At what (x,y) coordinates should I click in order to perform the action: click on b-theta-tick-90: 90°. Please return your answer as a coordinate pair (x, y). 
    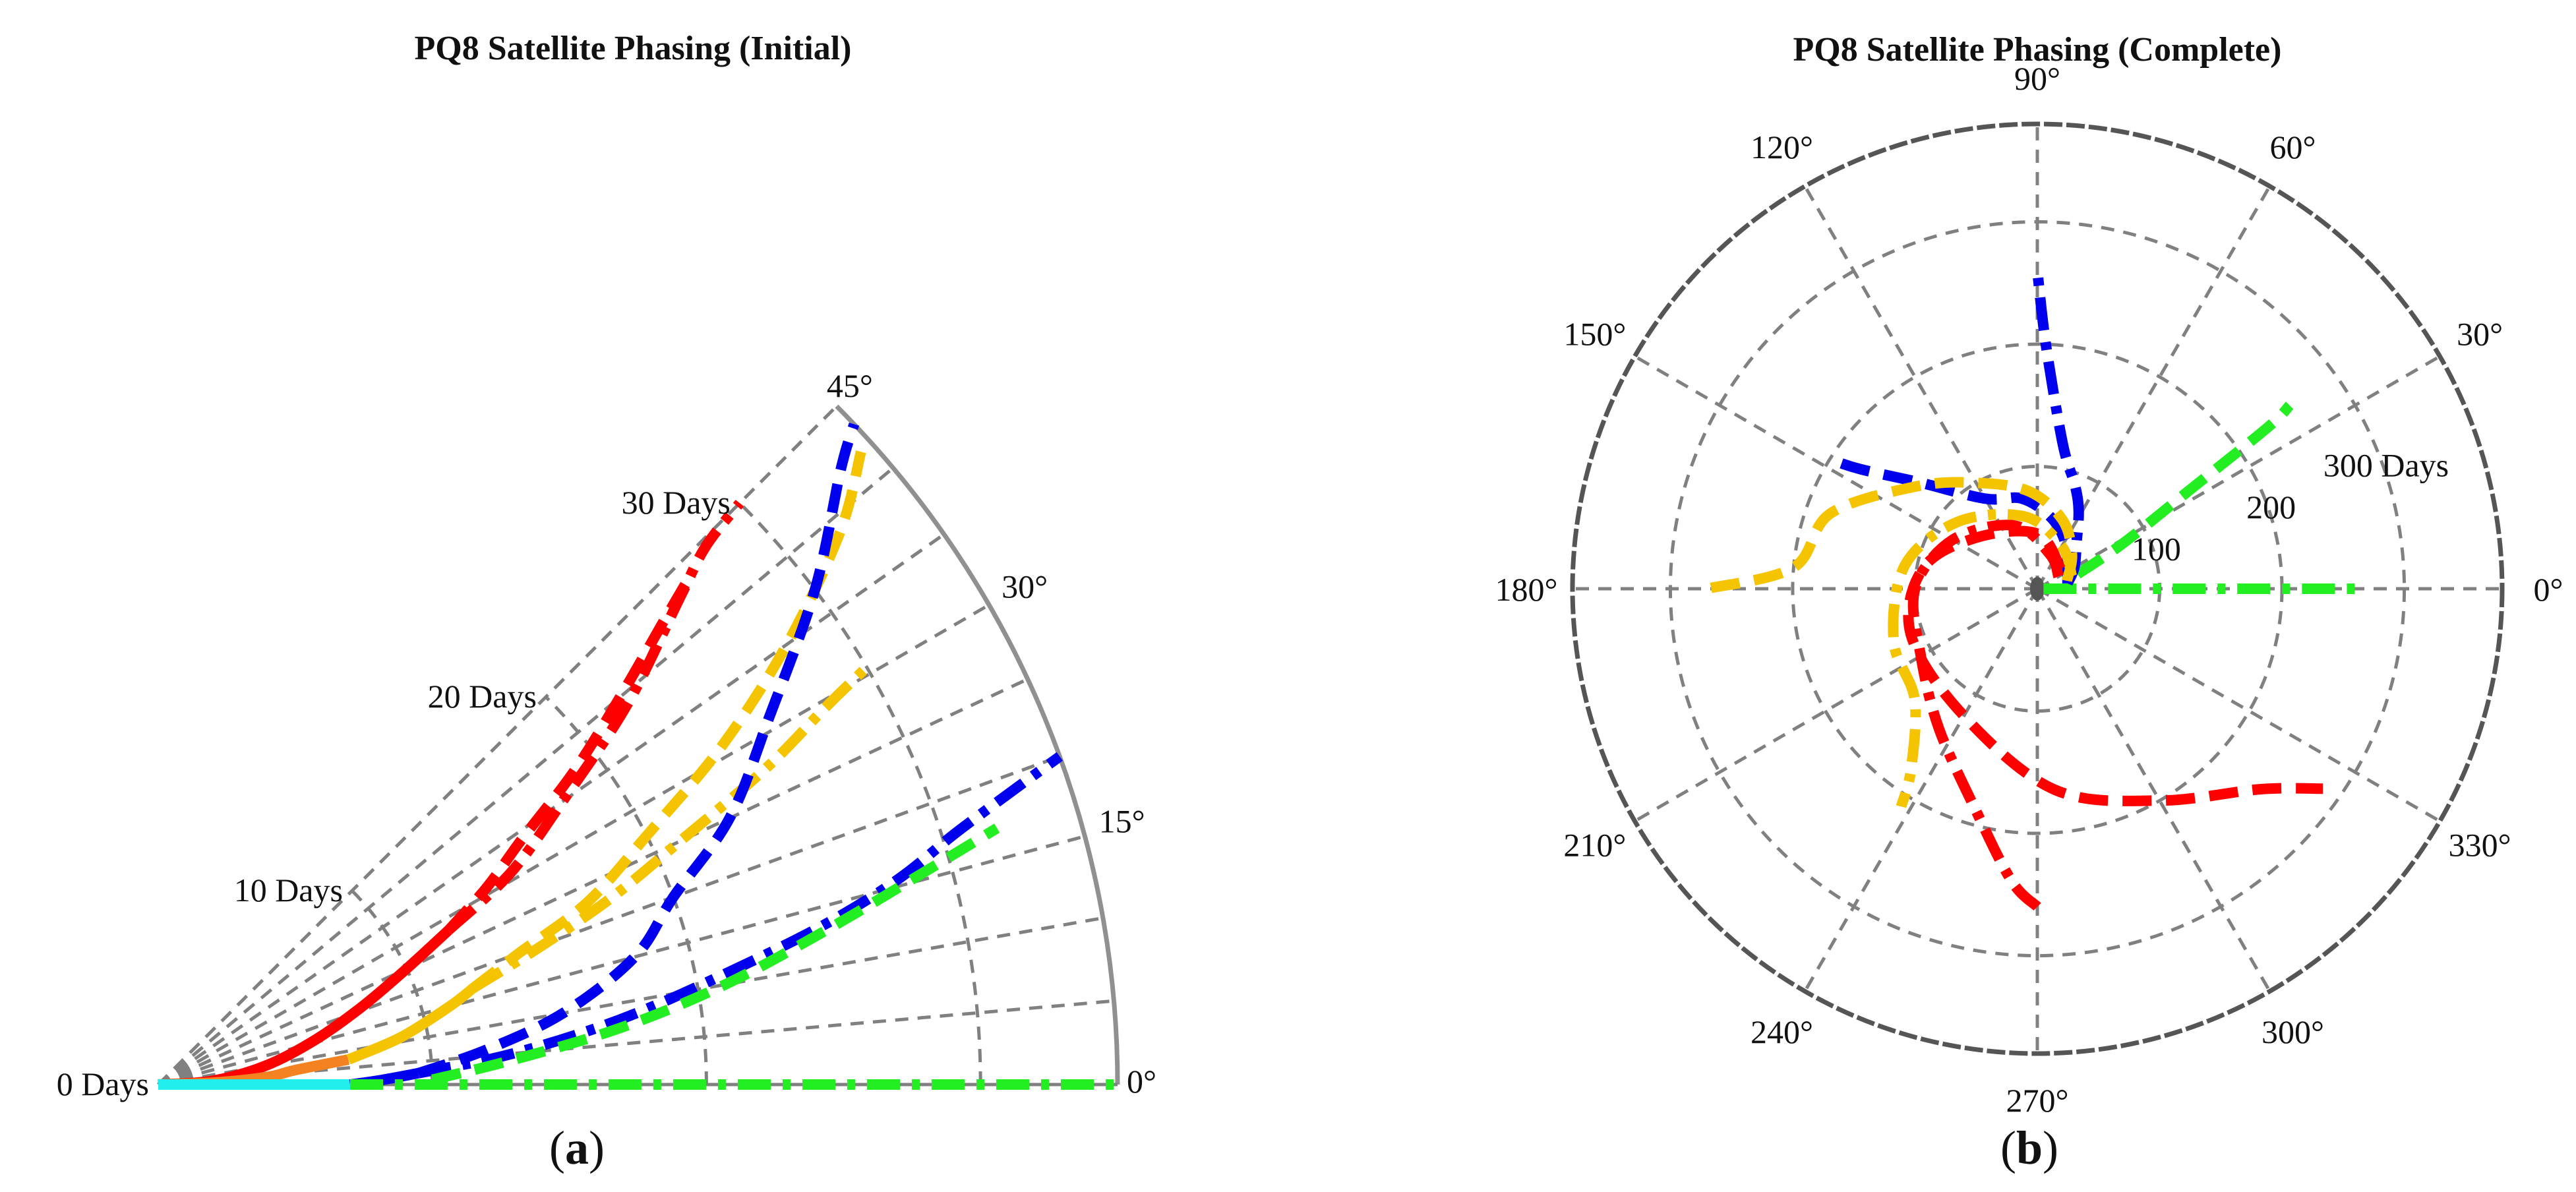
    Looking at the image, I should click on (2037, 78).